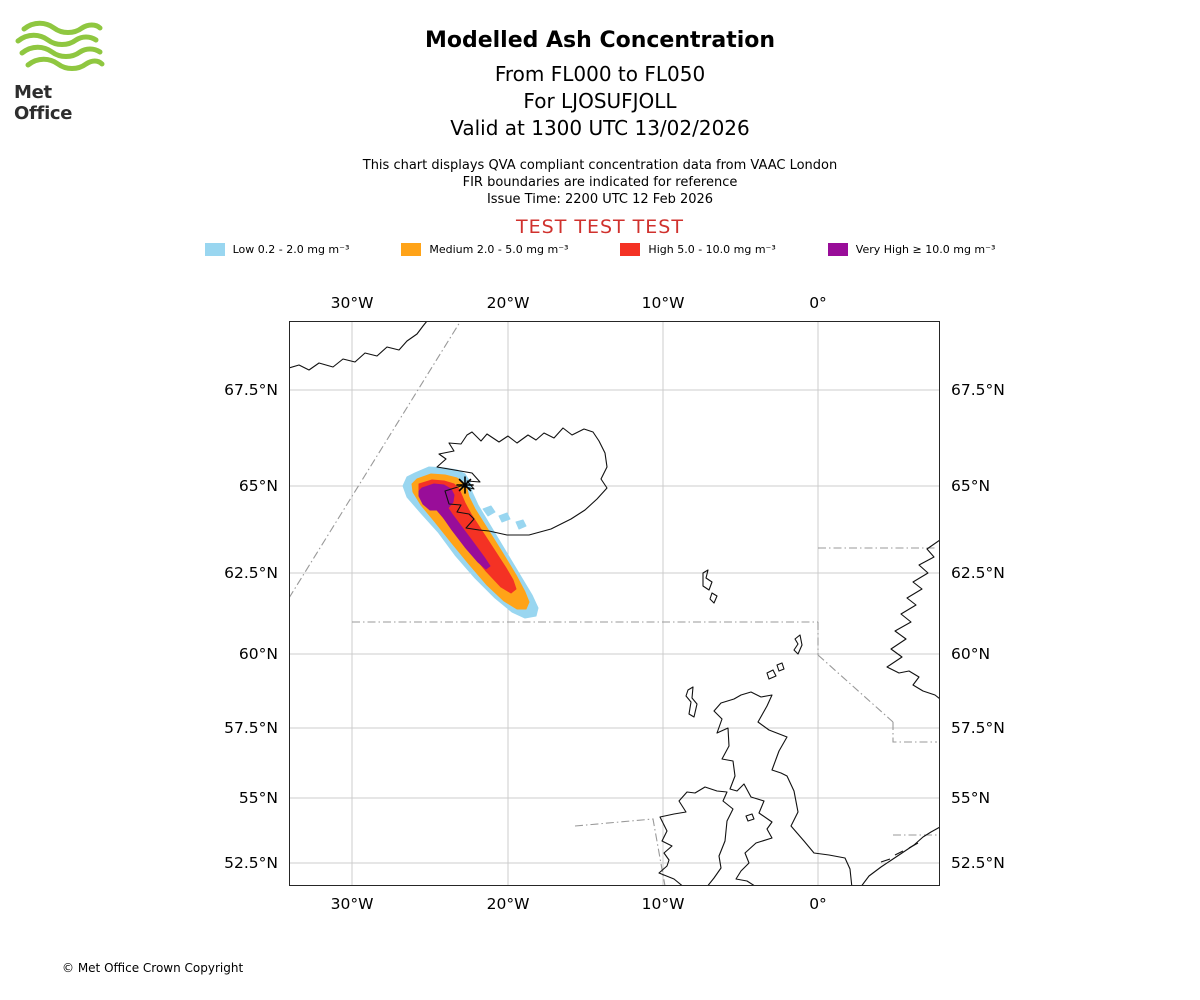 The image size is (1200, 1000). I want to click on copyright-text: © Met Office Crown Copyright, so click(153, 968).